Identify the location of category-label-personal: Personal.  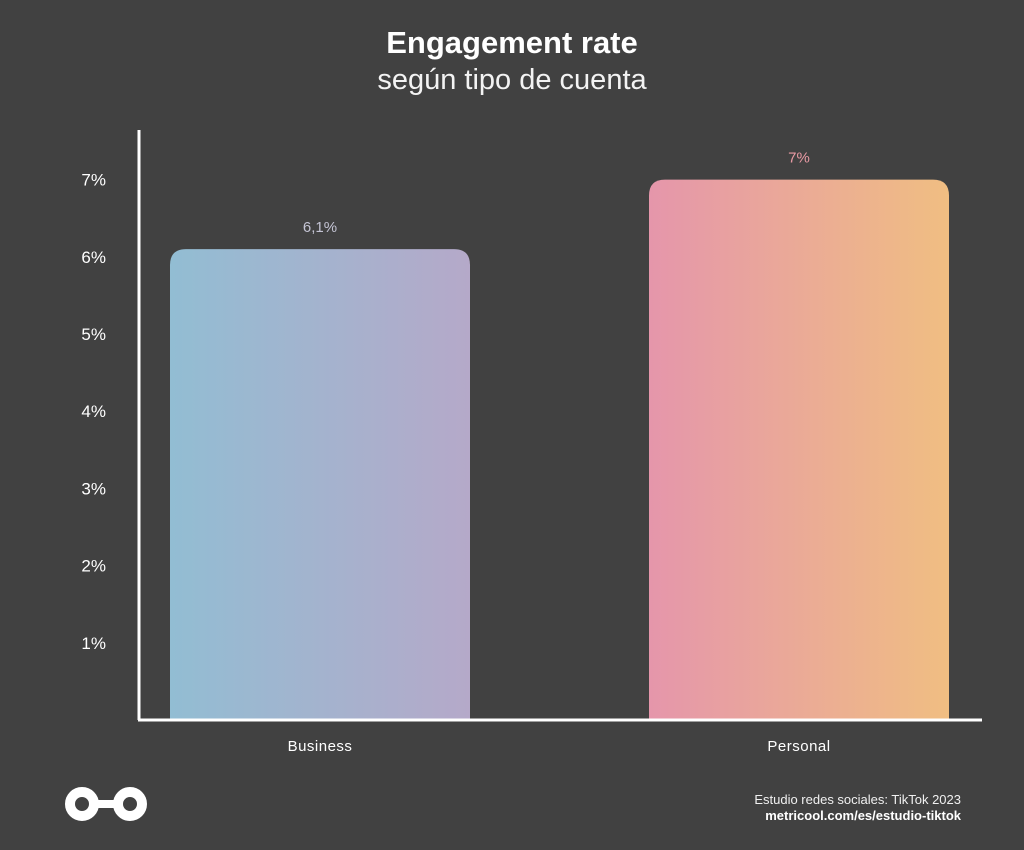
(798, 746).